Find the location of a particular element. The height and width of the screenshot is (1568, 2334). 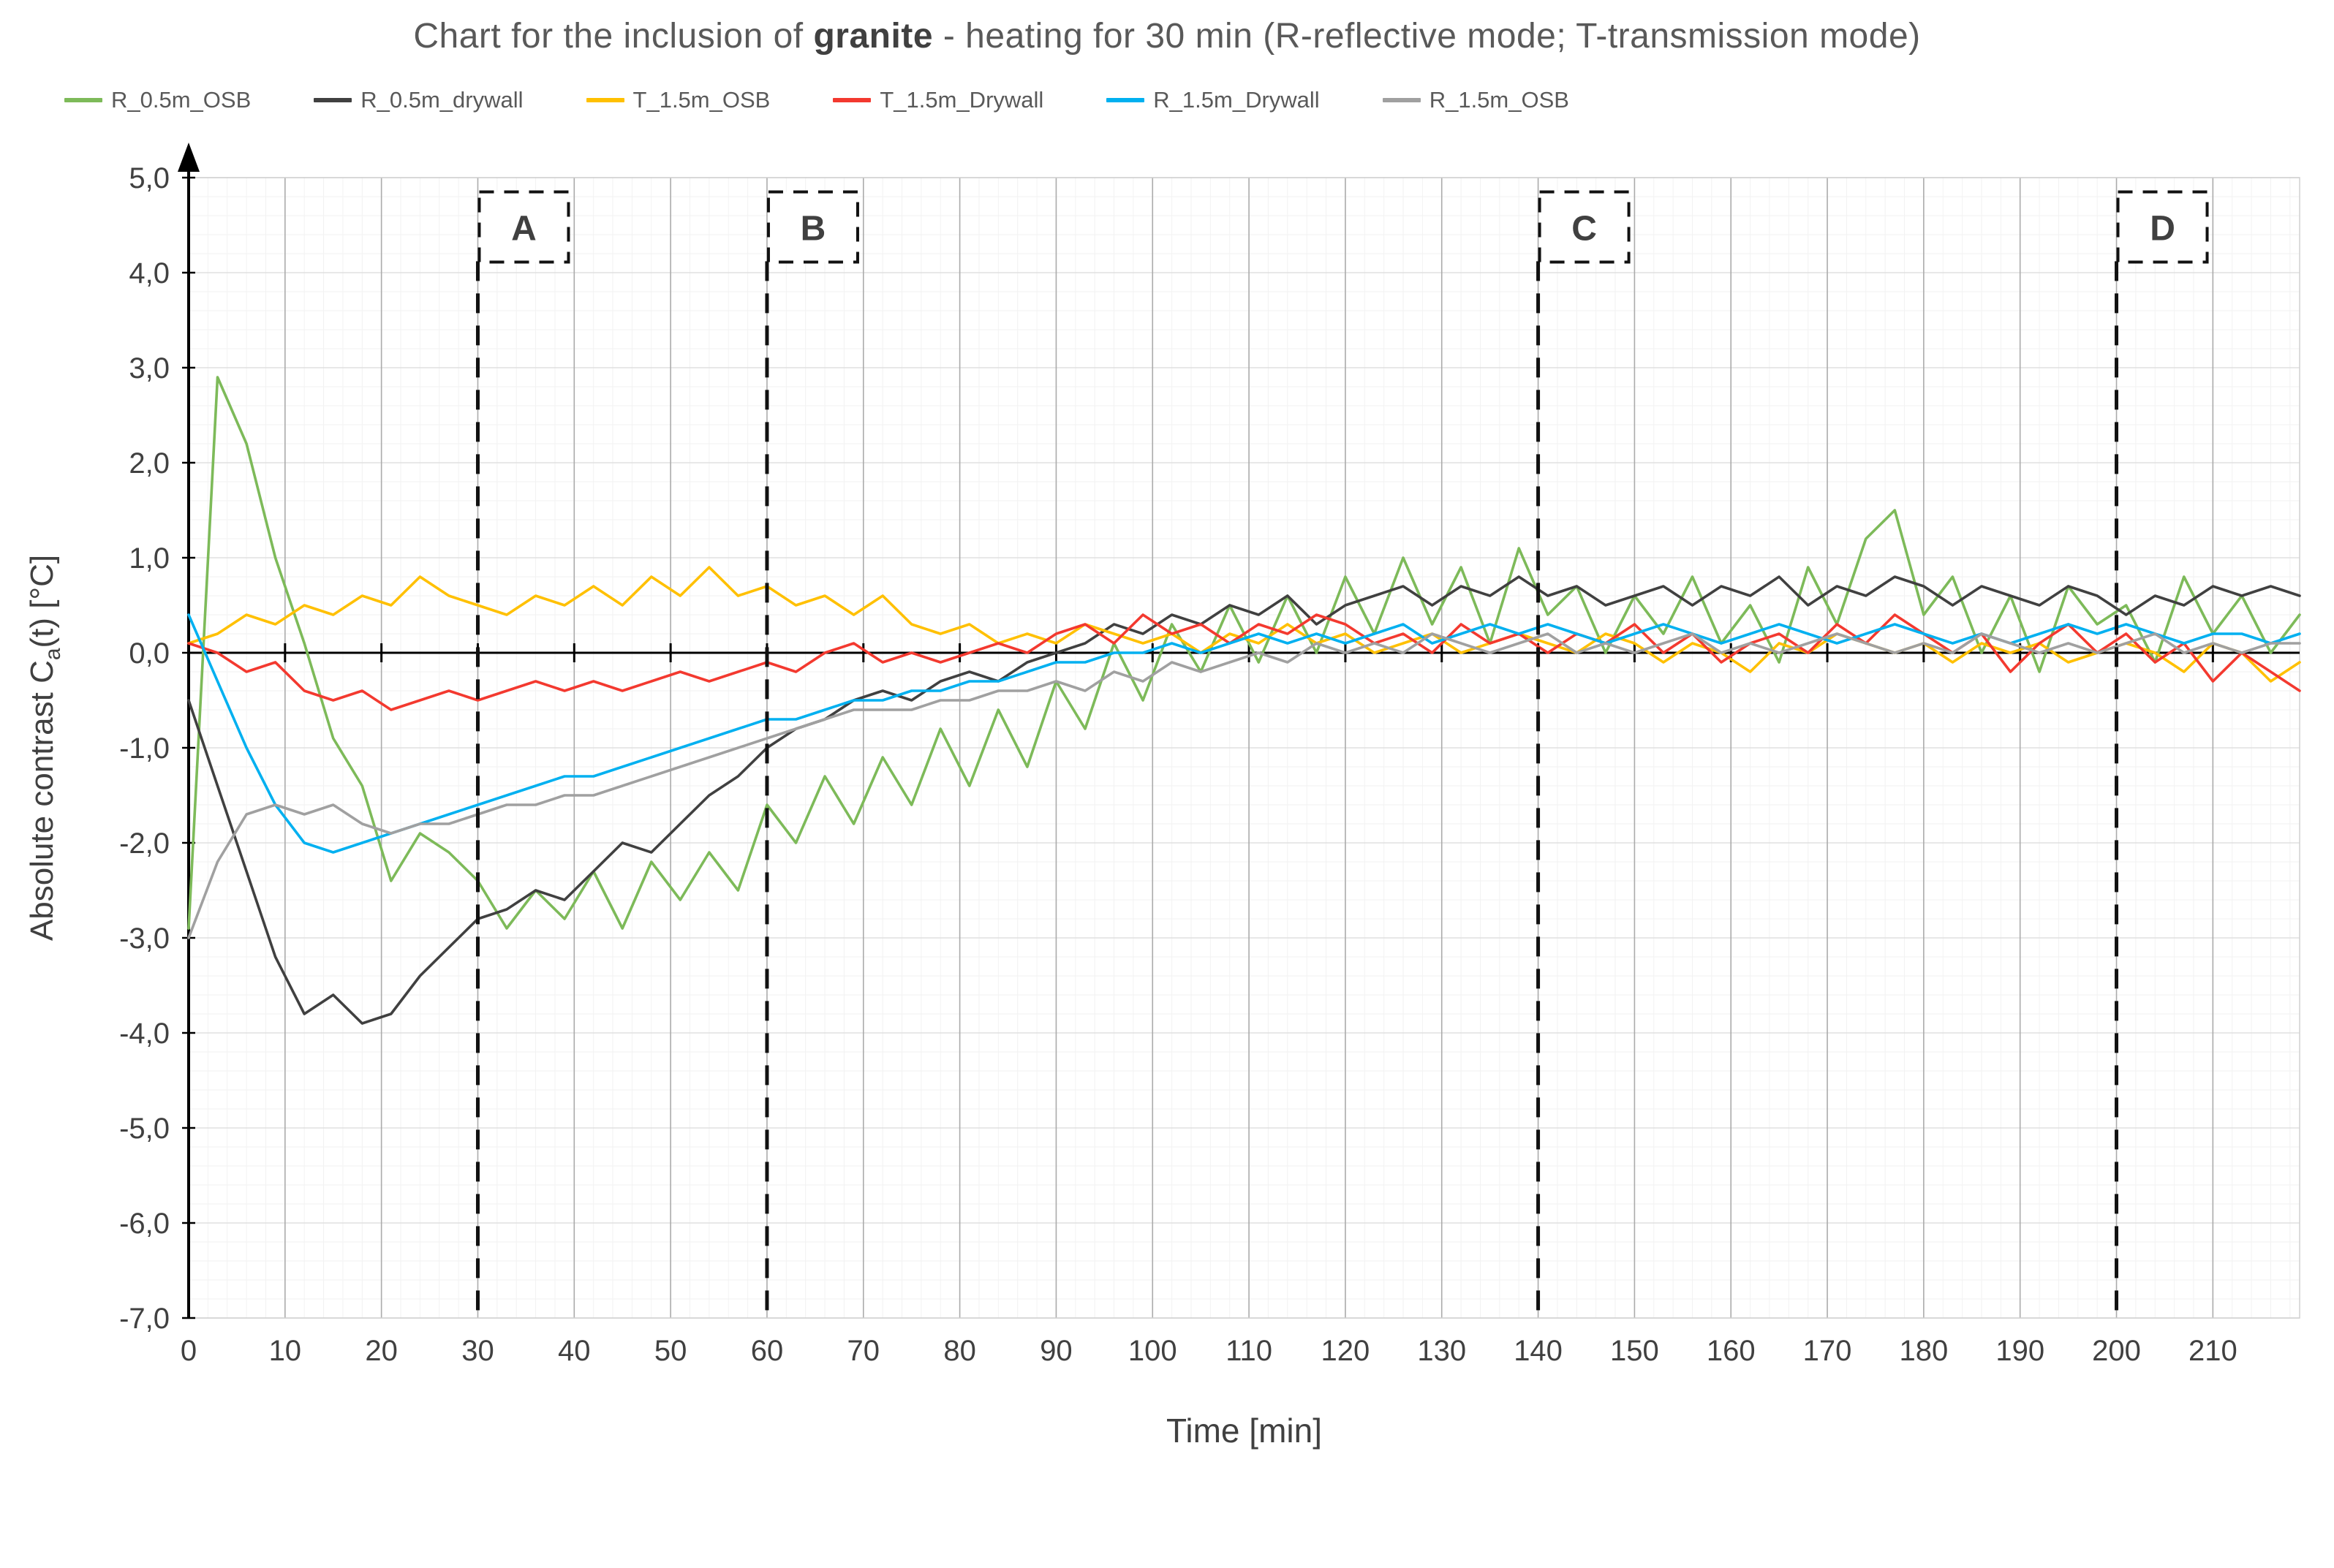

x-tick-label: 190 is located at coordinates (2019, 1351).